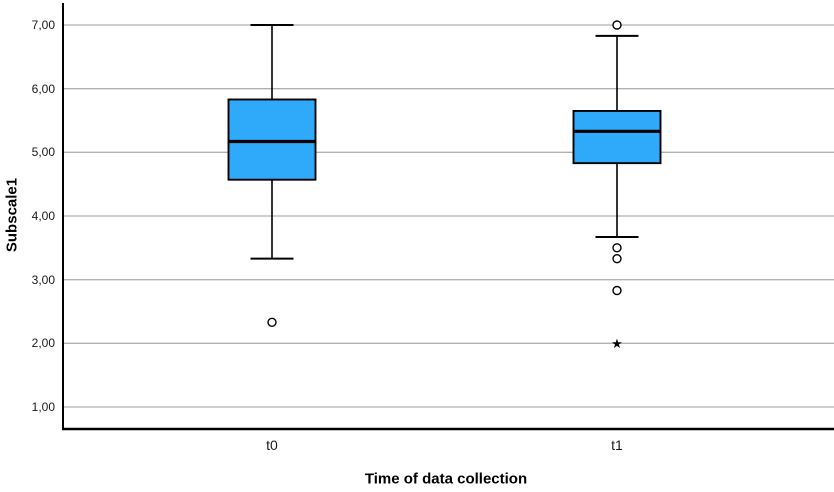 This screenshot has height=492, width=834. What do you see at coordinates (272, 445) in the screenshot?
I see `x-category-label: t0` at bounding box center [272, 445].